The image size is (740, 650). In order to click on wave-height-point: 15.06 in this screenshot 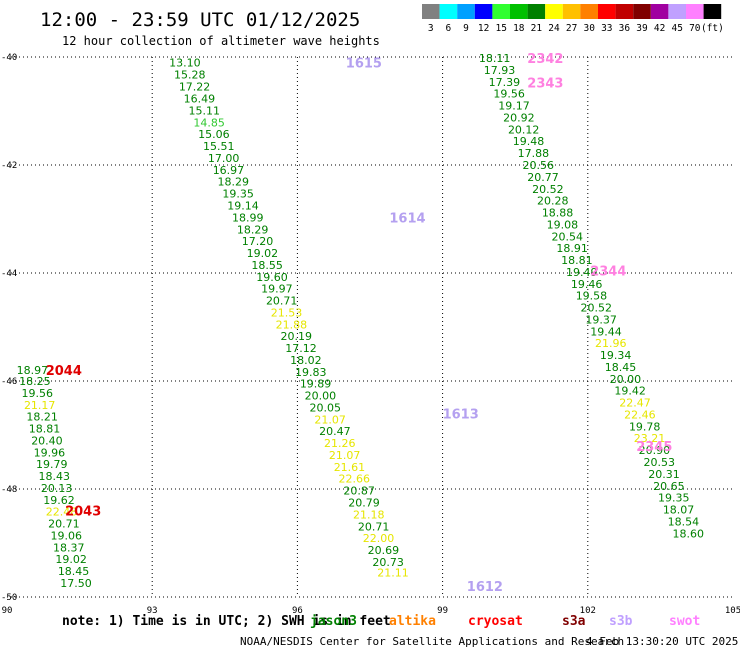, I will do `click(214, 134)`.